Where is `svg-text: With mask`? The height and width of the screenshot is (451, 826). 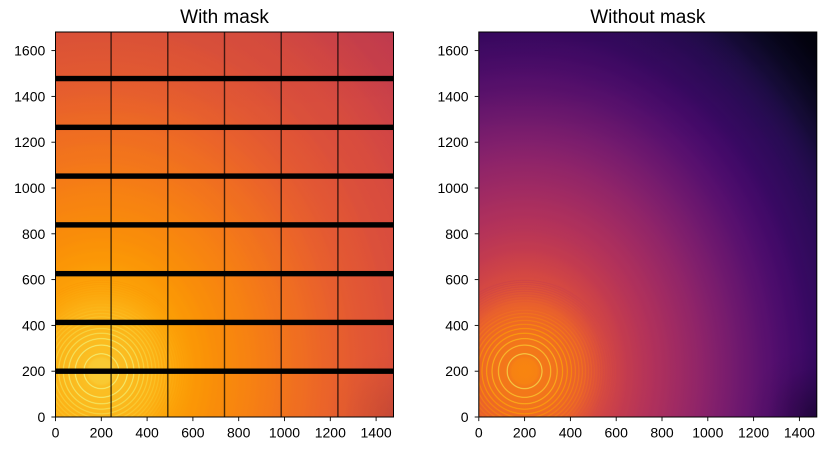
svg-text: With mask is located at coordinates (224, 17).